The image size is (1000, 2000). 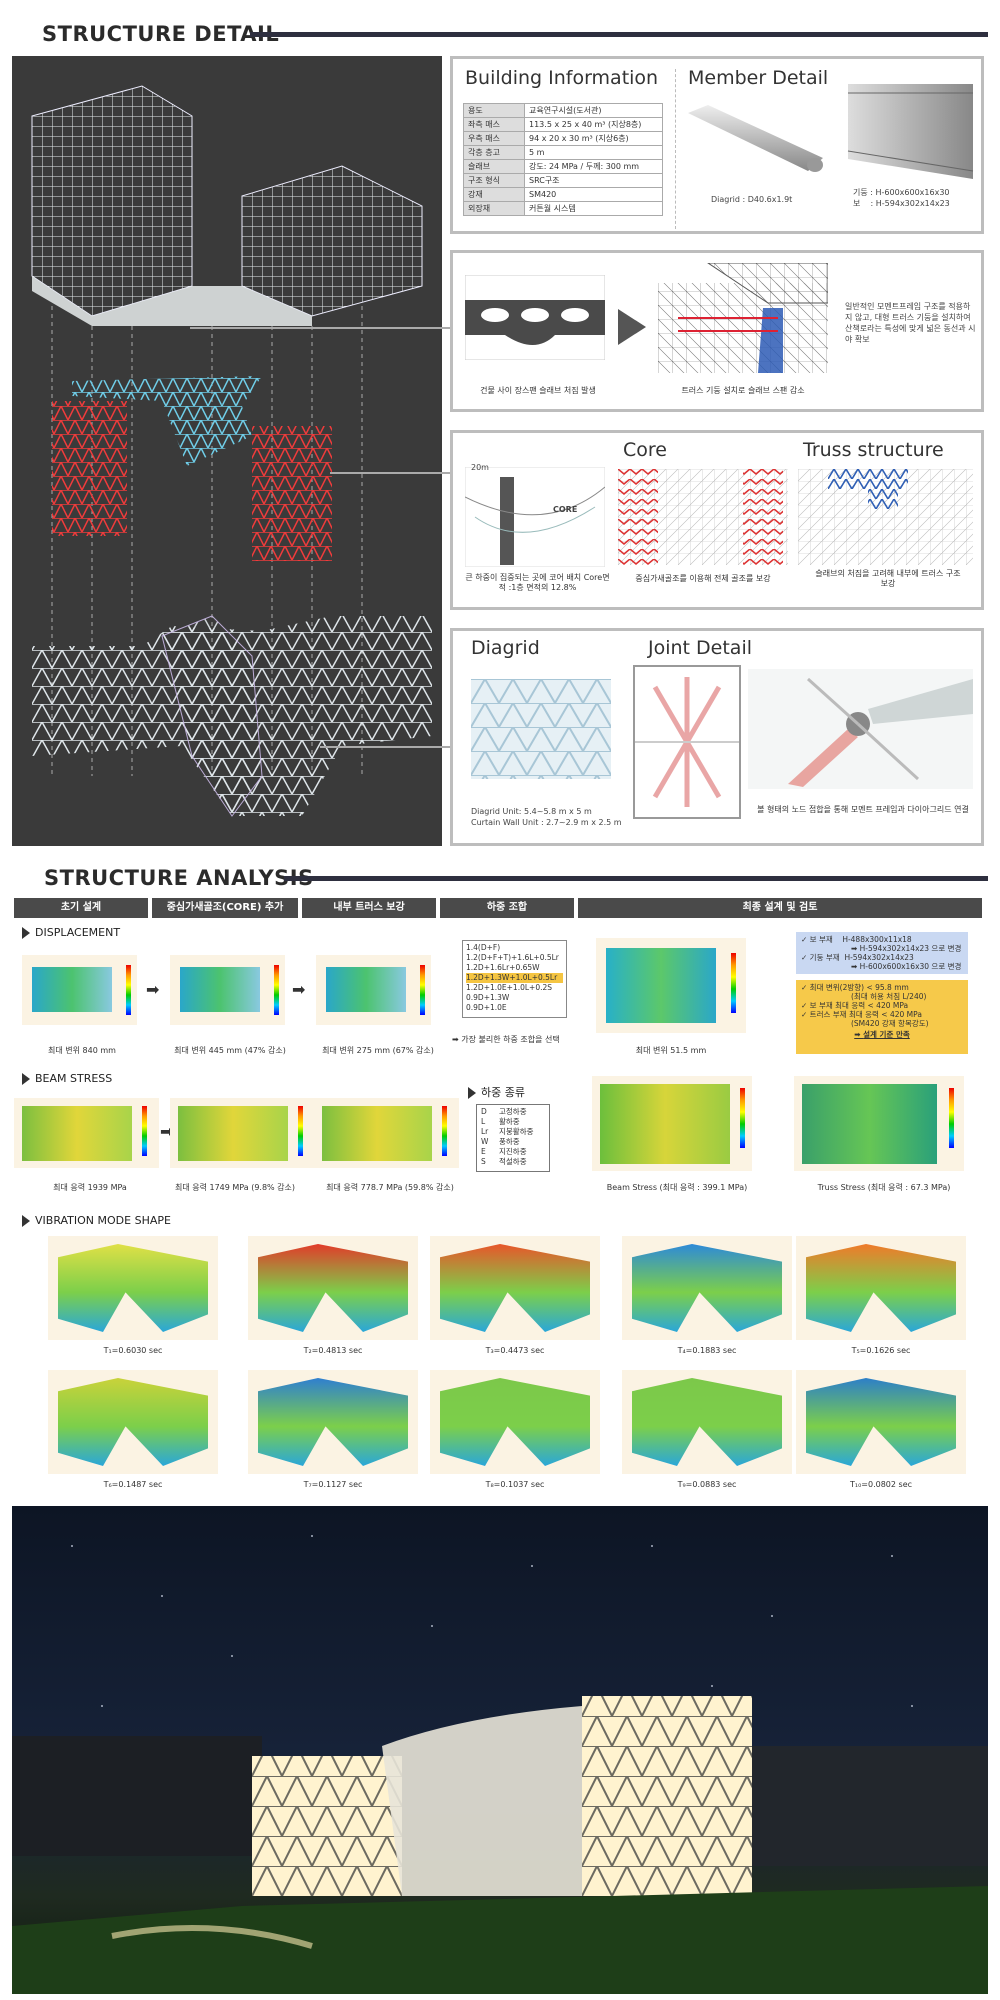 What do you see at coordinates (593, 110) in the screenshot?
I see `info-value: 교육연구시설(도서관)` at bounding box center [593, 110].